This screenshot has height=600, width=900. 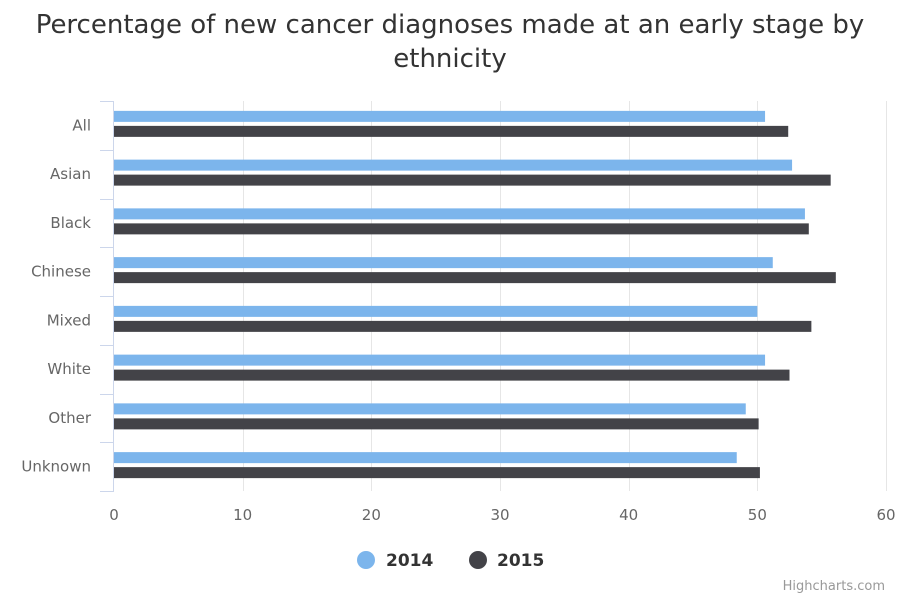 I want to click on bar-2015-all, so click(x=451, y=131).